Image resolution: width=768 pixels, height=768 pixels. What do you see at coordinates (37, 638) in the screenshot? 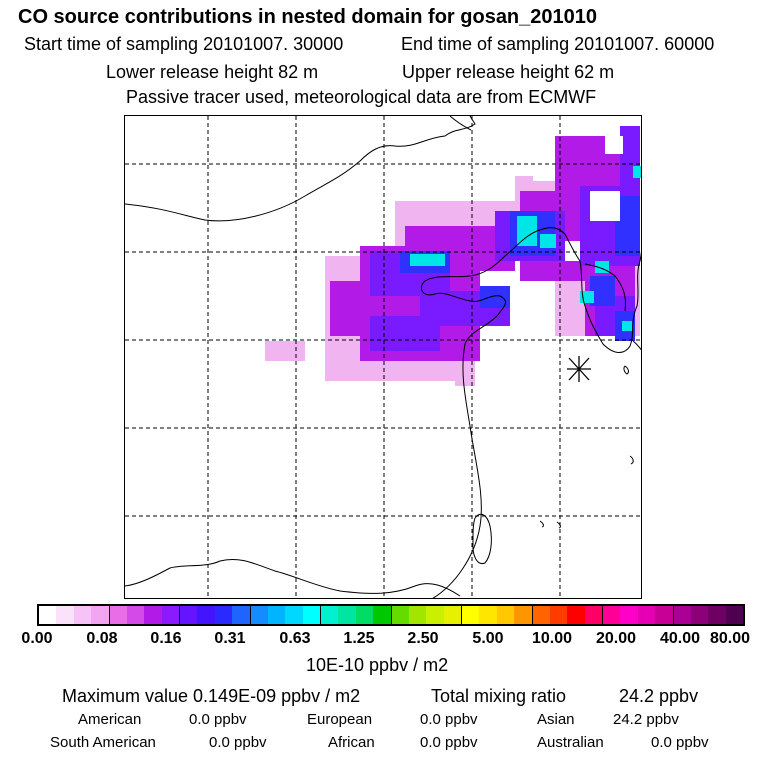
I see `colorbar-tick: 0.00` at bounding box center [37, 638].